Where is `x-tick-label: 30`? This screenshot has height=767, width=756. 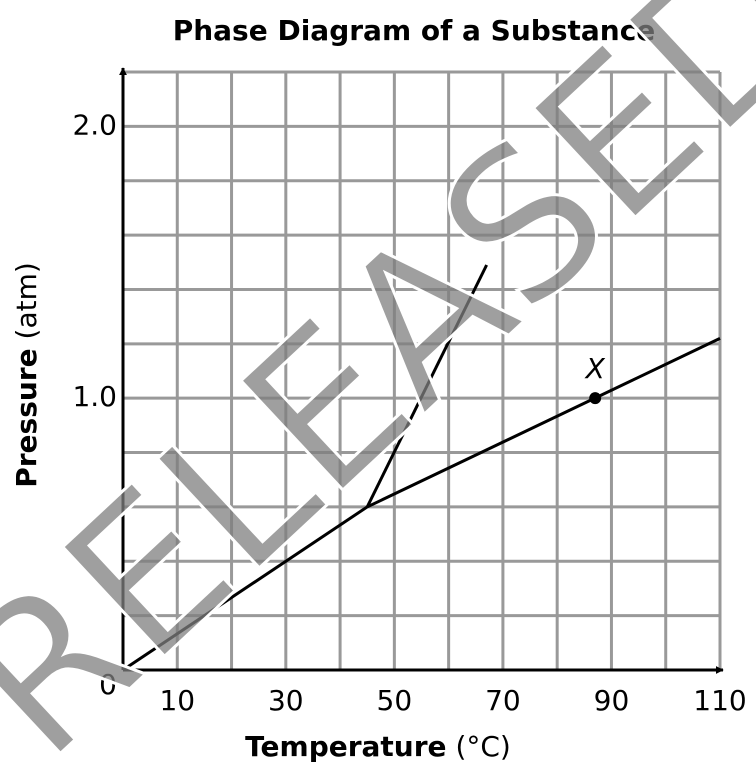 x-tick-label: 30 is located at coordinates (286, 700).